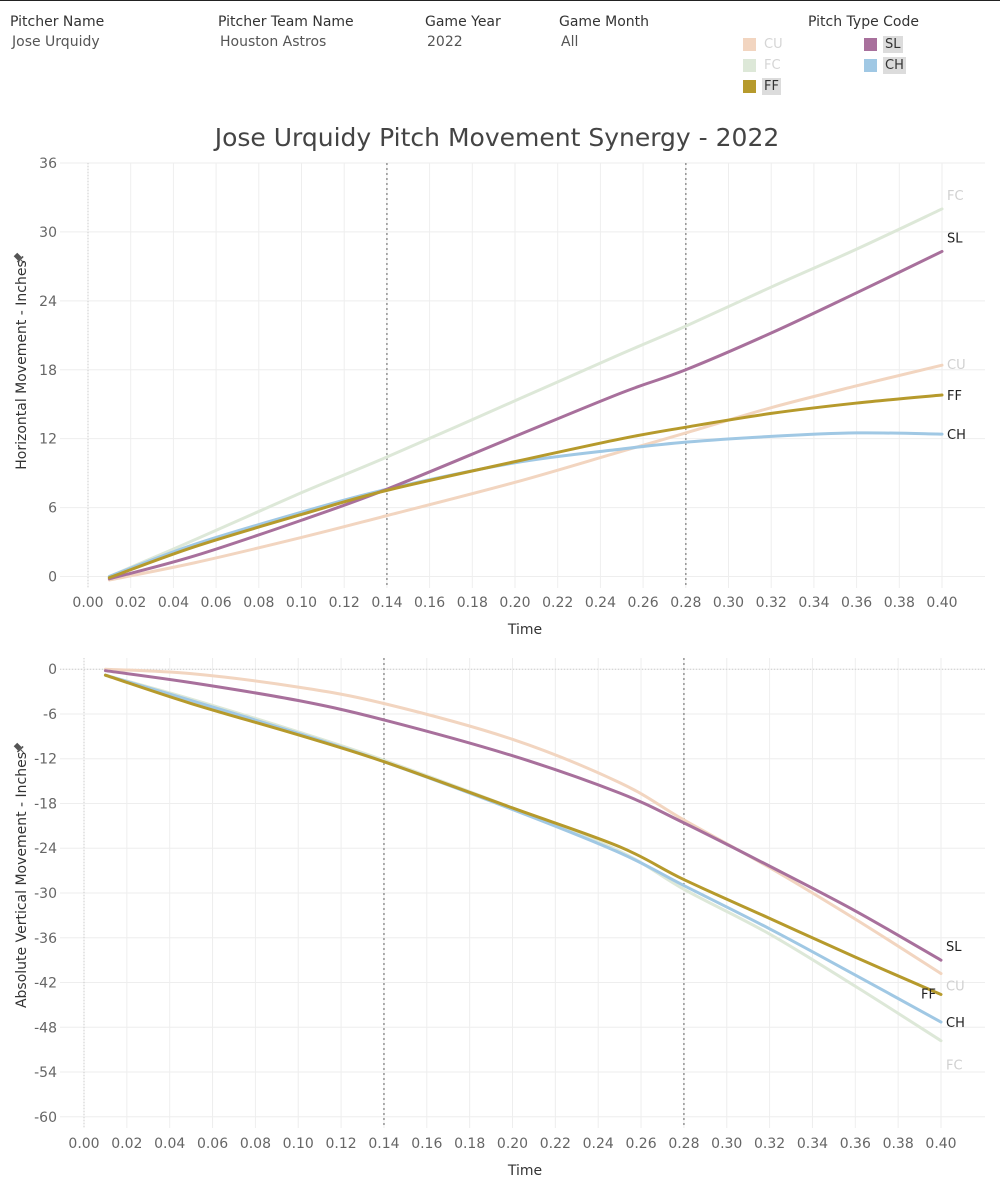  Describe the element at coordinates (57, 22) in the screenshot. I see `filter-pitcher-name-label: Pitcher Name` at that location.